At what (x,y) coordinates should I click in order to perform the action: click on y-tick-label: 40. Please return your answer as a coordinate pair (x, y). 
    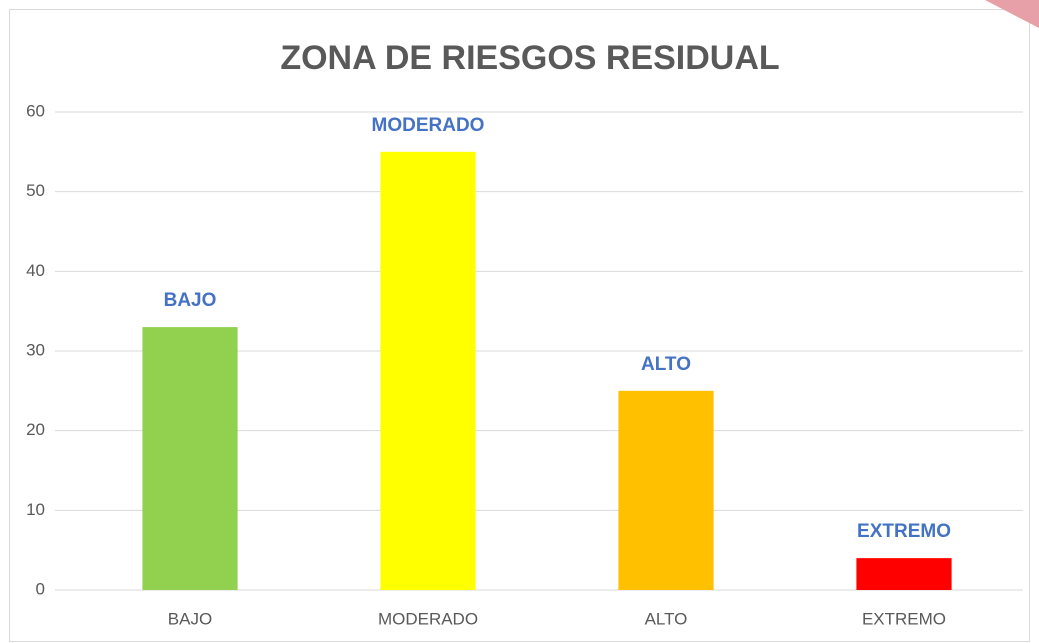
    Looking at the image, I should click on (35, 270).